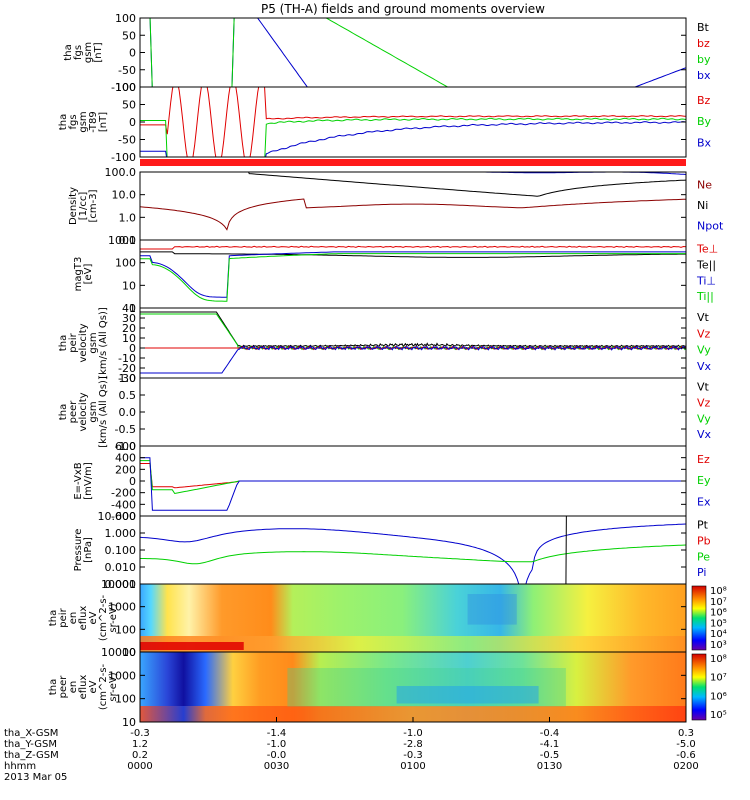  Describe the element at coordinates (550, 755) in the screenshot. I see `ephemeris-value: -0.5` at that location.